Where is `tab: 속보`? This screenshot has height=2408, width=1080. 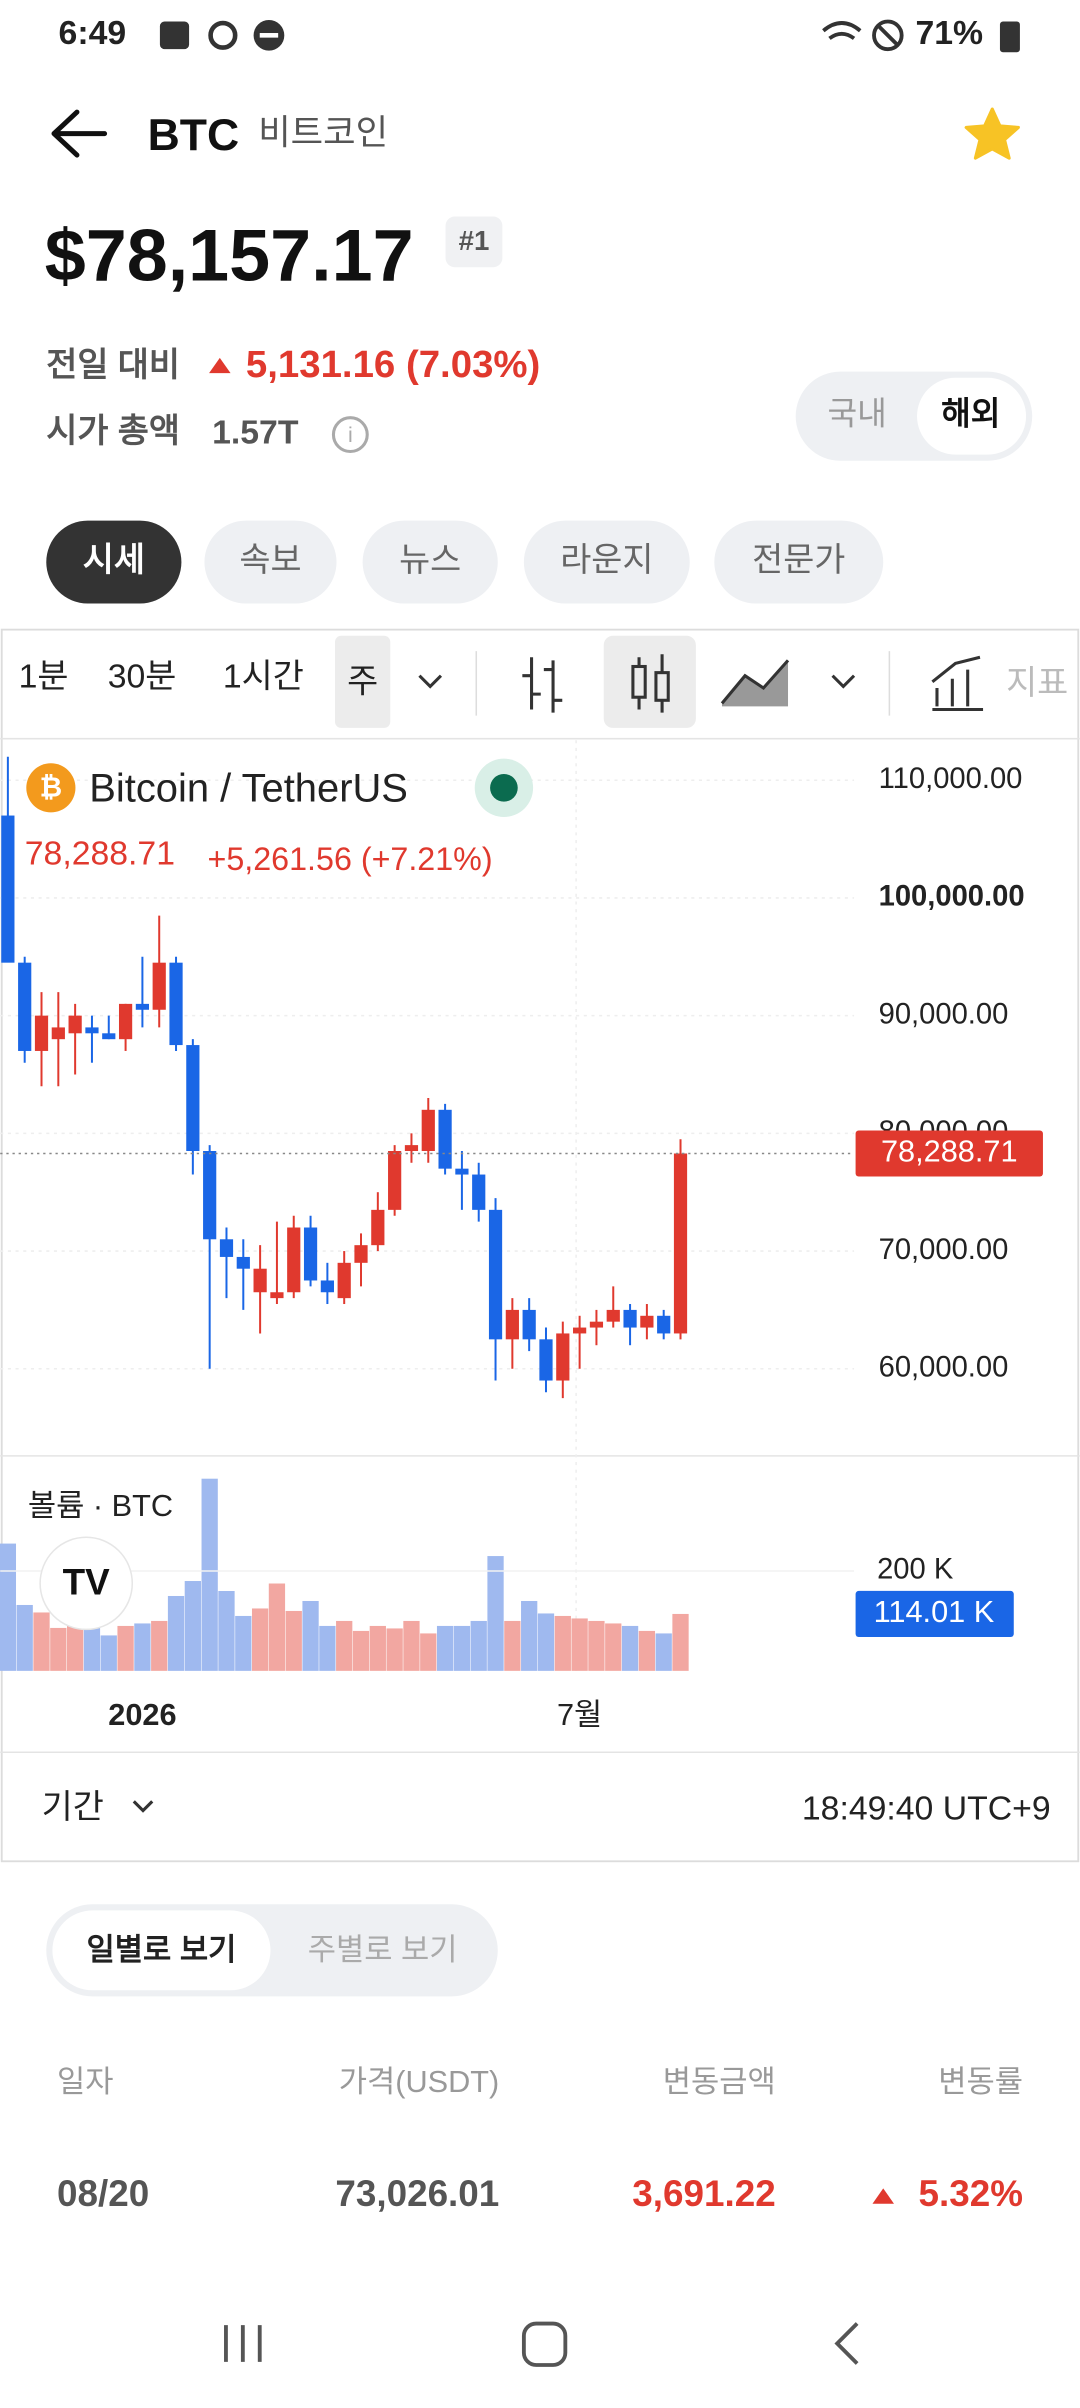
tab: 속보 is located at coordinates (270, 560).